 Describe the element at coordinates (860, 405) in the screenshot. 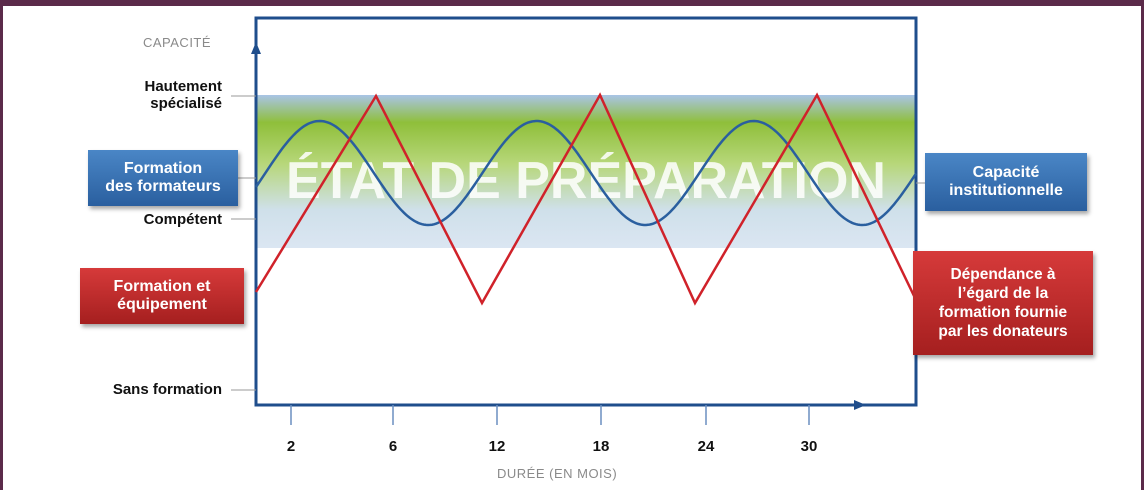

I see `x-axis-arrowhead` at that location.